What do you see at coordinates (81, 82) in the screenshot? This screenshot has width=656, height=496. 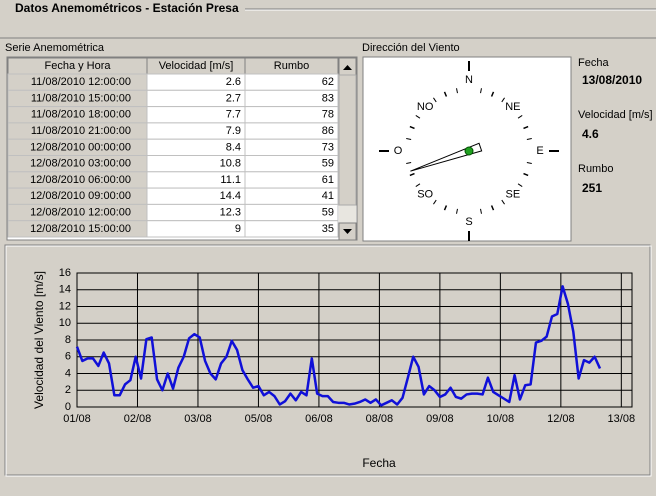 I see `cell-text: 11/08/2010 12:00:00` at bounding box center [81, 82].